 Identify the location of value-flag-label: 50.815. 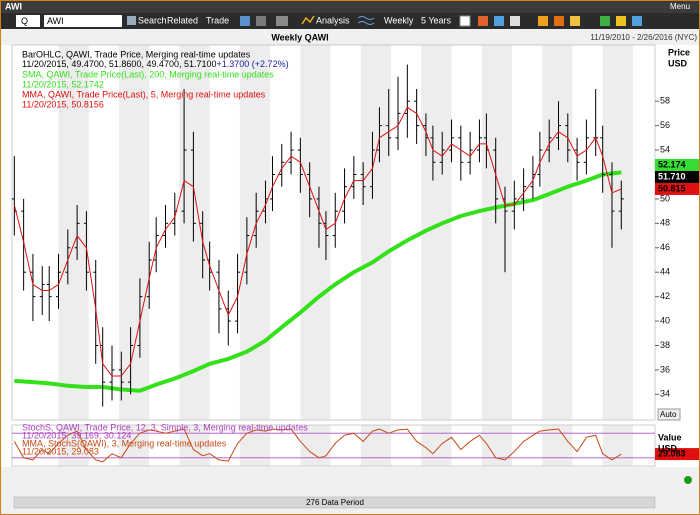
(672, 188).